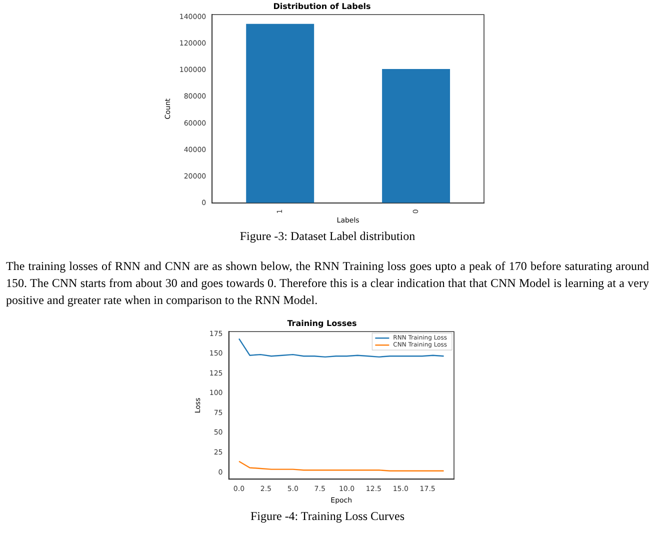  Describe the element at coordinates (322, 6) in the screenshot. I see `chart-title: Distribution of Labels` at that location.